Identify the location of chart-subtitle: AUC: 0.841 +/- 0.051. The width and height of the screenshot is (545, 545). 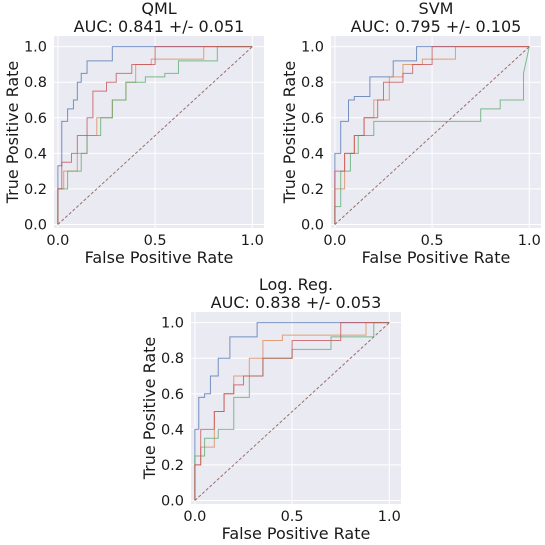
(159, 26).